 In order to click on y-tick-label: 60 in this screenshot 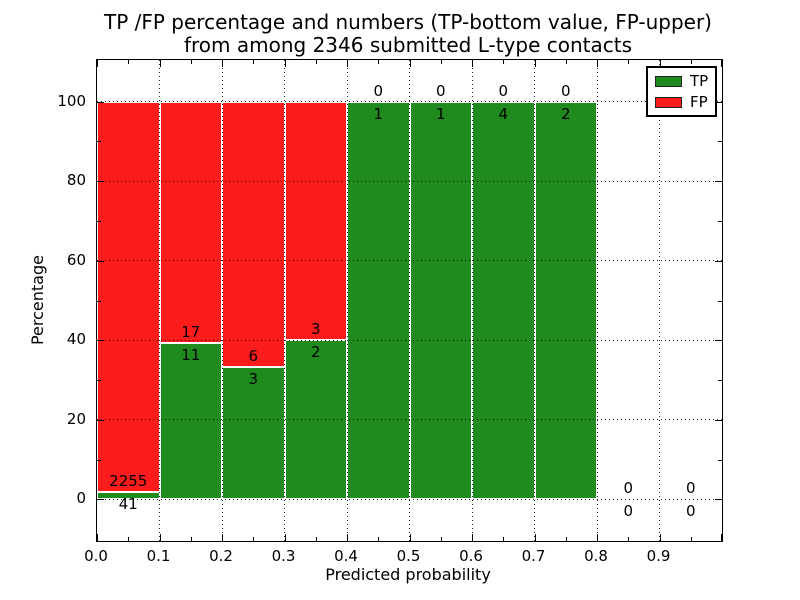, I will do `click(76, 259)`.